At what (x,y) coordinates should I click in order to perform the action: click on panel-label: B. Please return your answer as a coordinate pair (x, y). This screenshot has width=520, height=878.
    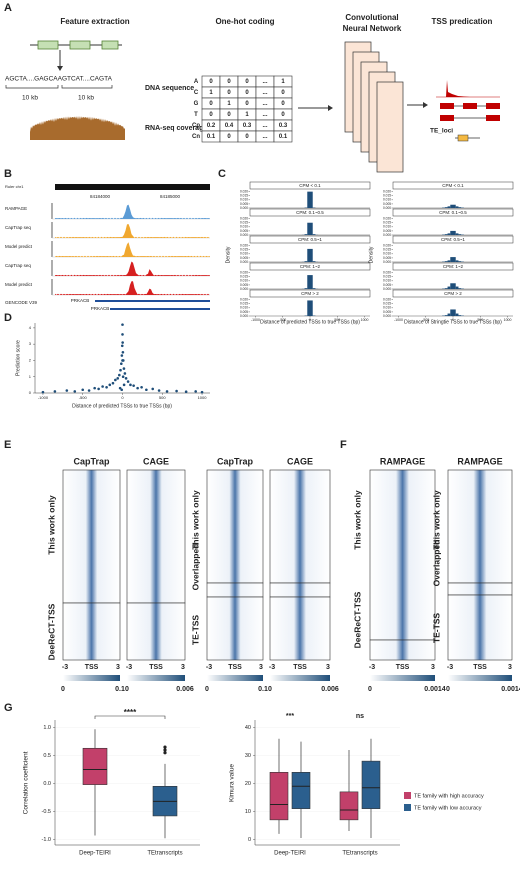
    Looking at the image, I should click on (8, 174).